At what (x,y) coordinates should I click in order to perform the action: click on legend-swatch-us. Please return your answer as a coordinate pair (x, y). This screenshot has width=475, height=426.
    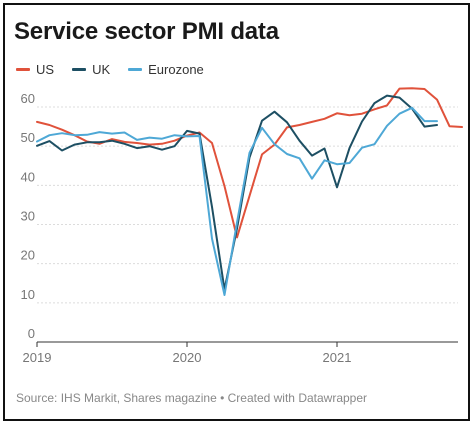
    Looking at the image, I should click on (23, 69).